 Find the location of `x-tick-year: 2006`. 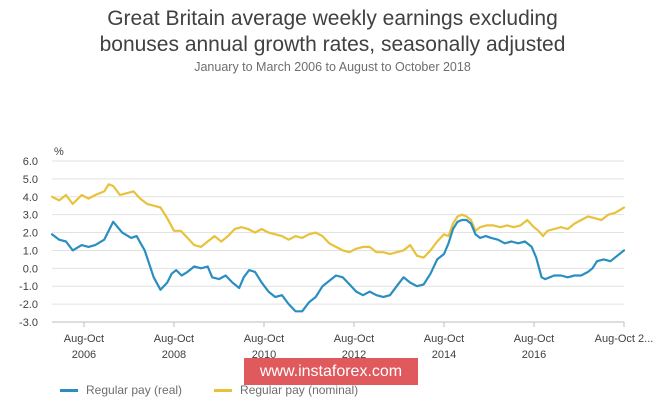

x-tick-year: 2006 is located at coordinates (84, 355).